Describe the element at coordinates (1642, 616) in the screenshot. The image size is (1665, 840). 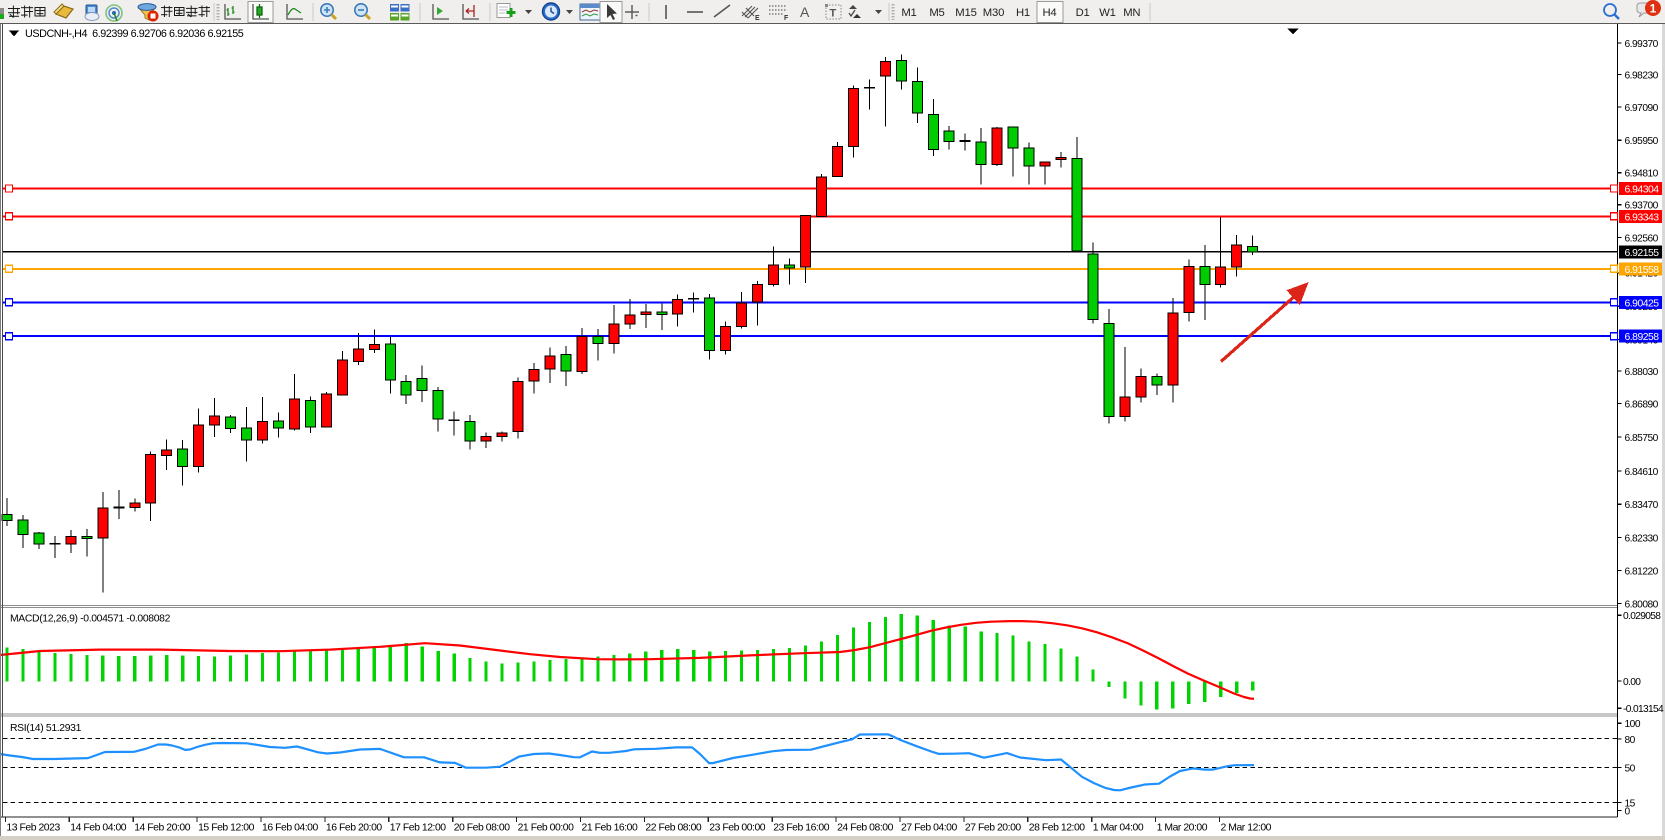
I see `svg-text: 0.029058` at that location.